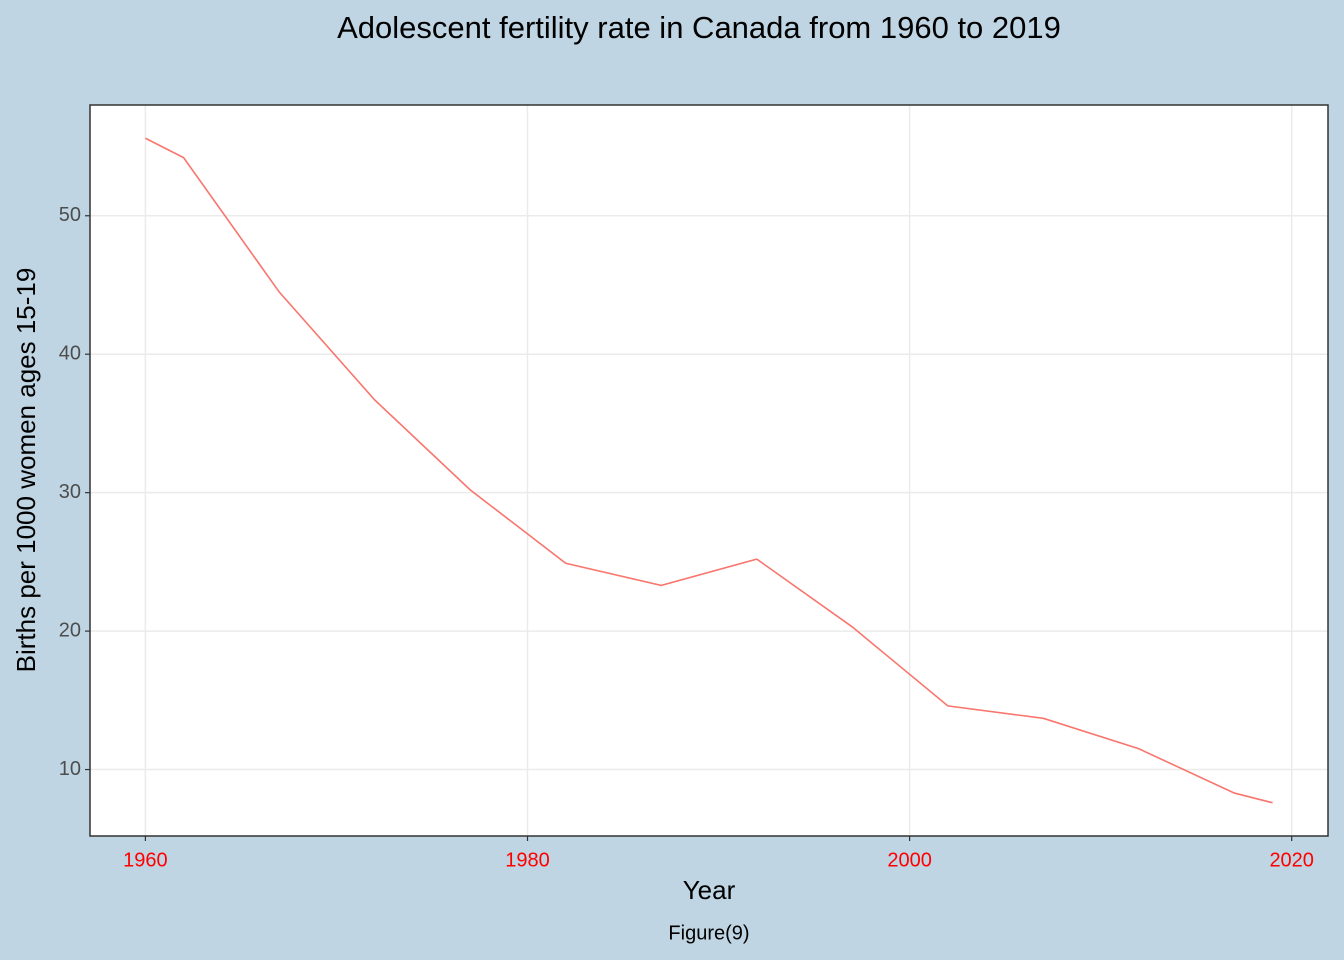  I want to click on x-tick-label: 1960, so click(145, 860).